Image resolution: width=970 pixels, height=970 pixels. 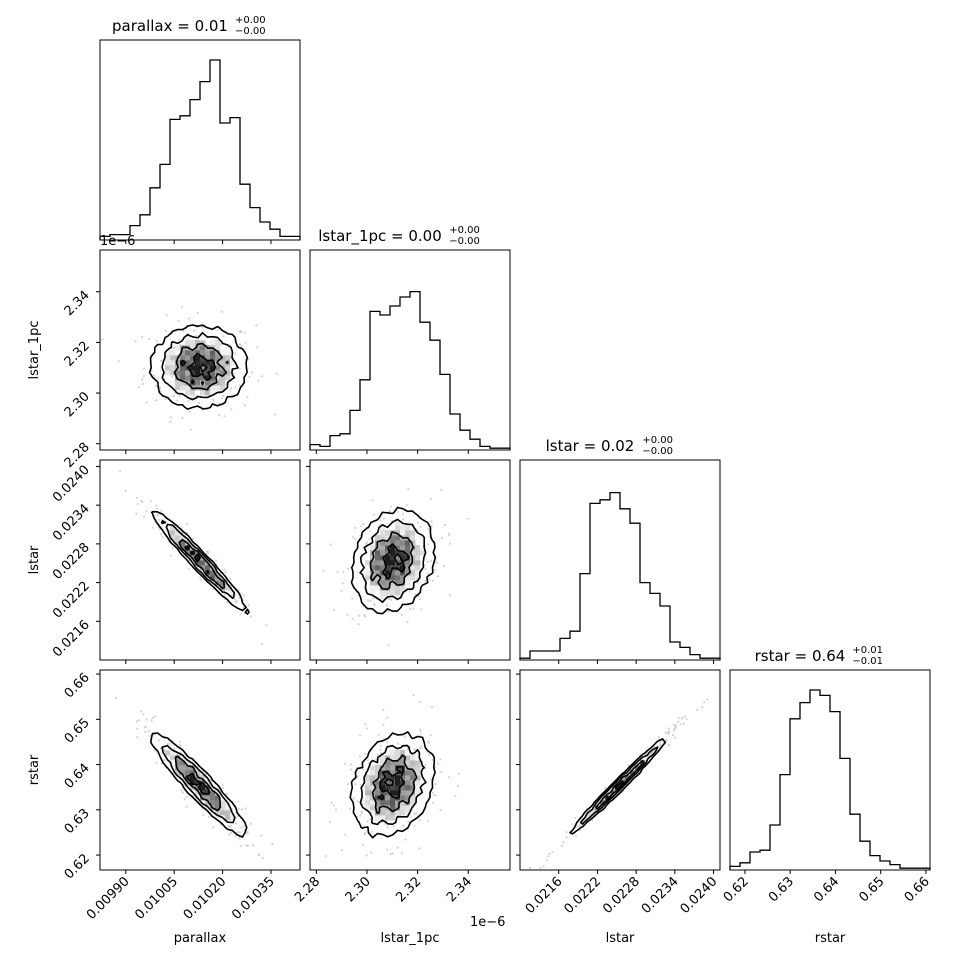 What do you see at coordinates (871, 889) in the screenshot?
I see `x-tick-label: 0.65` at bounding box center [871, 889].